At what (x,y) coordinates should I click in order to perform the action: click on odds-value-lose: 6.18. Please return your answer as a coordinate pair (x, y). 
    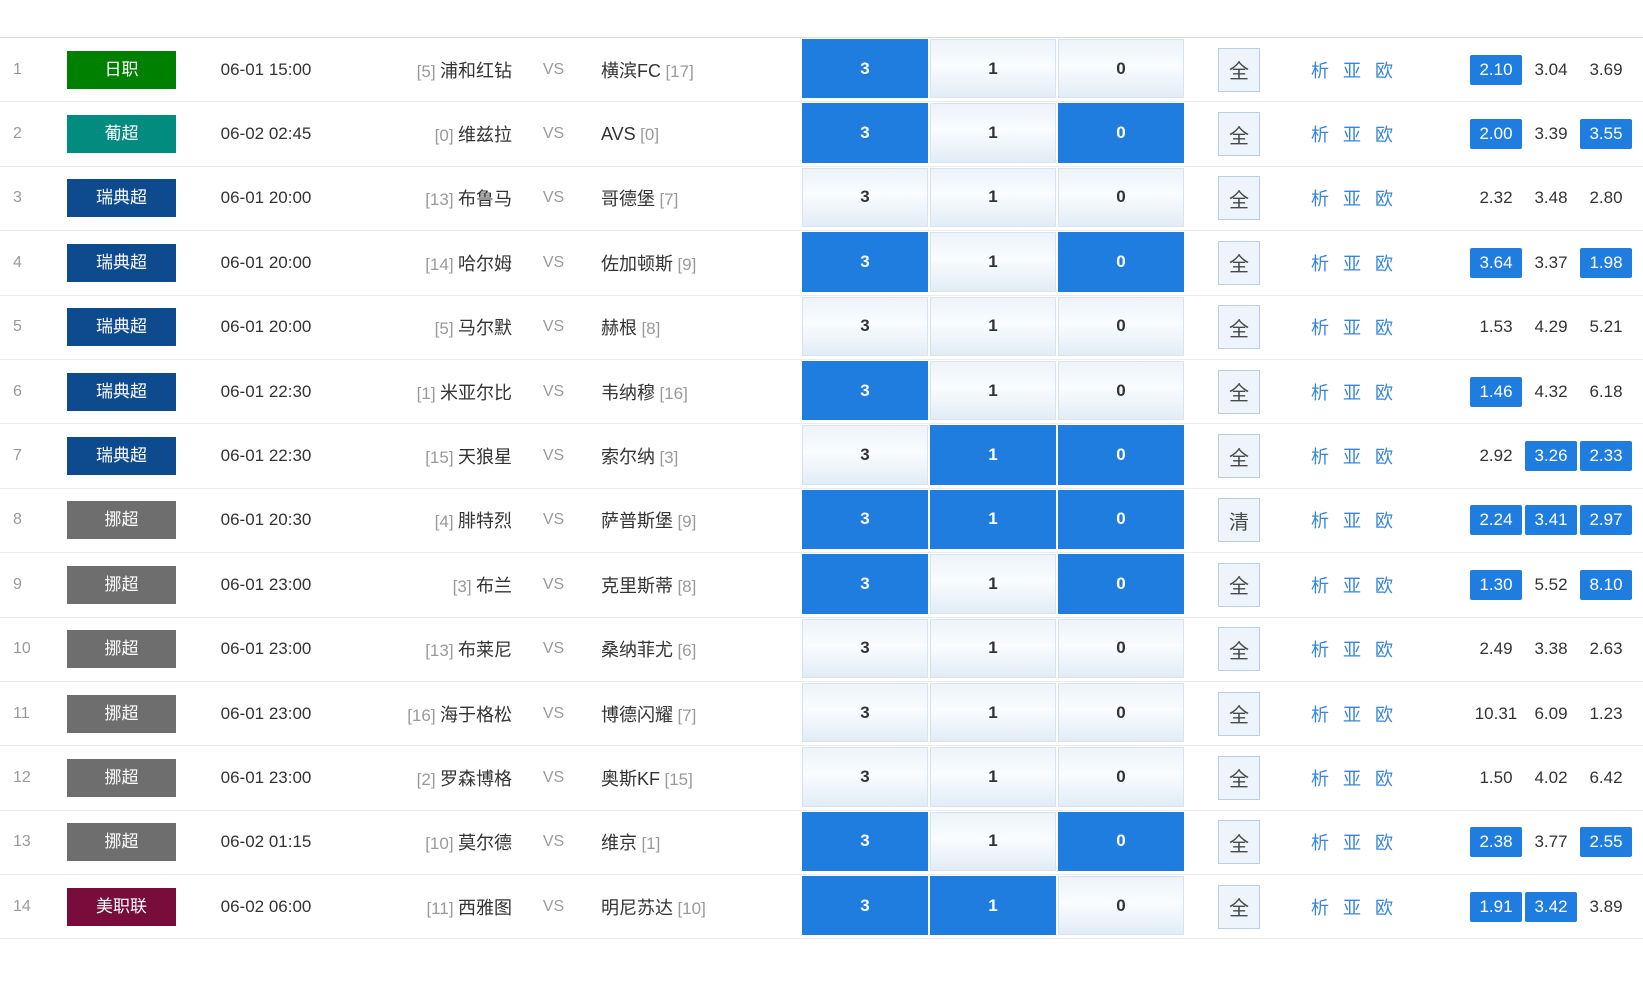
    Looking at the image, I should click on (1606, 391).